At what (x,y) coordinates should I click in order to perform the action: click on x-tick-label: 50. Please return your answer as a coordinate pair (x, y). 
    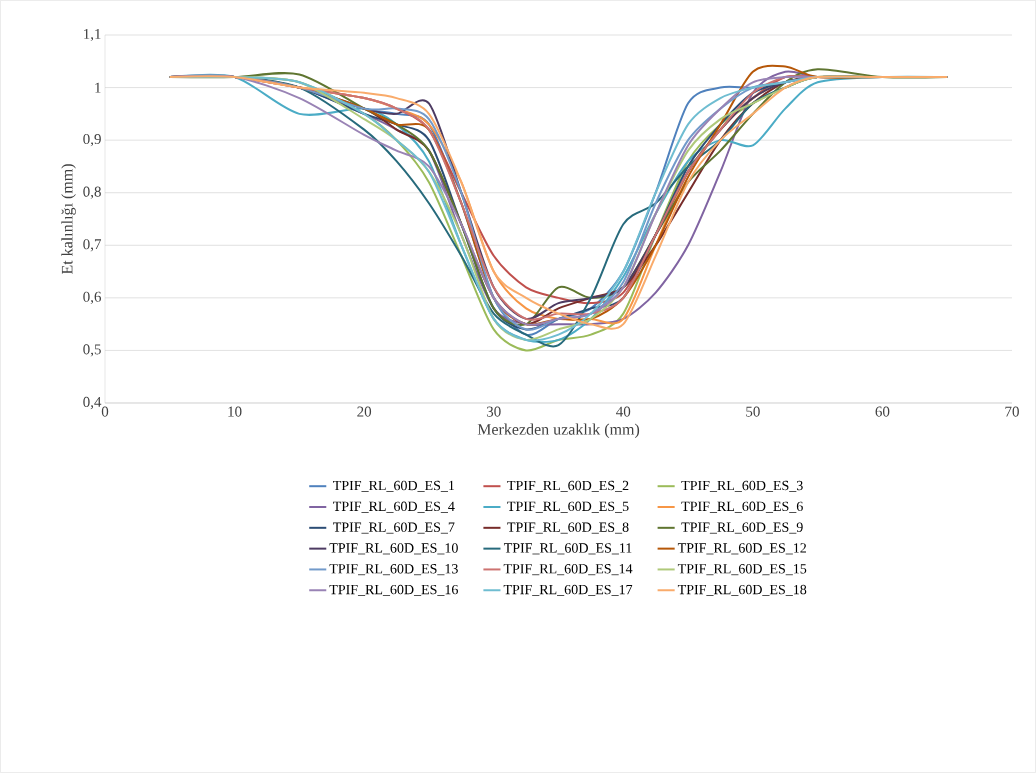
    Looking at the image, I should click on (753, 411).